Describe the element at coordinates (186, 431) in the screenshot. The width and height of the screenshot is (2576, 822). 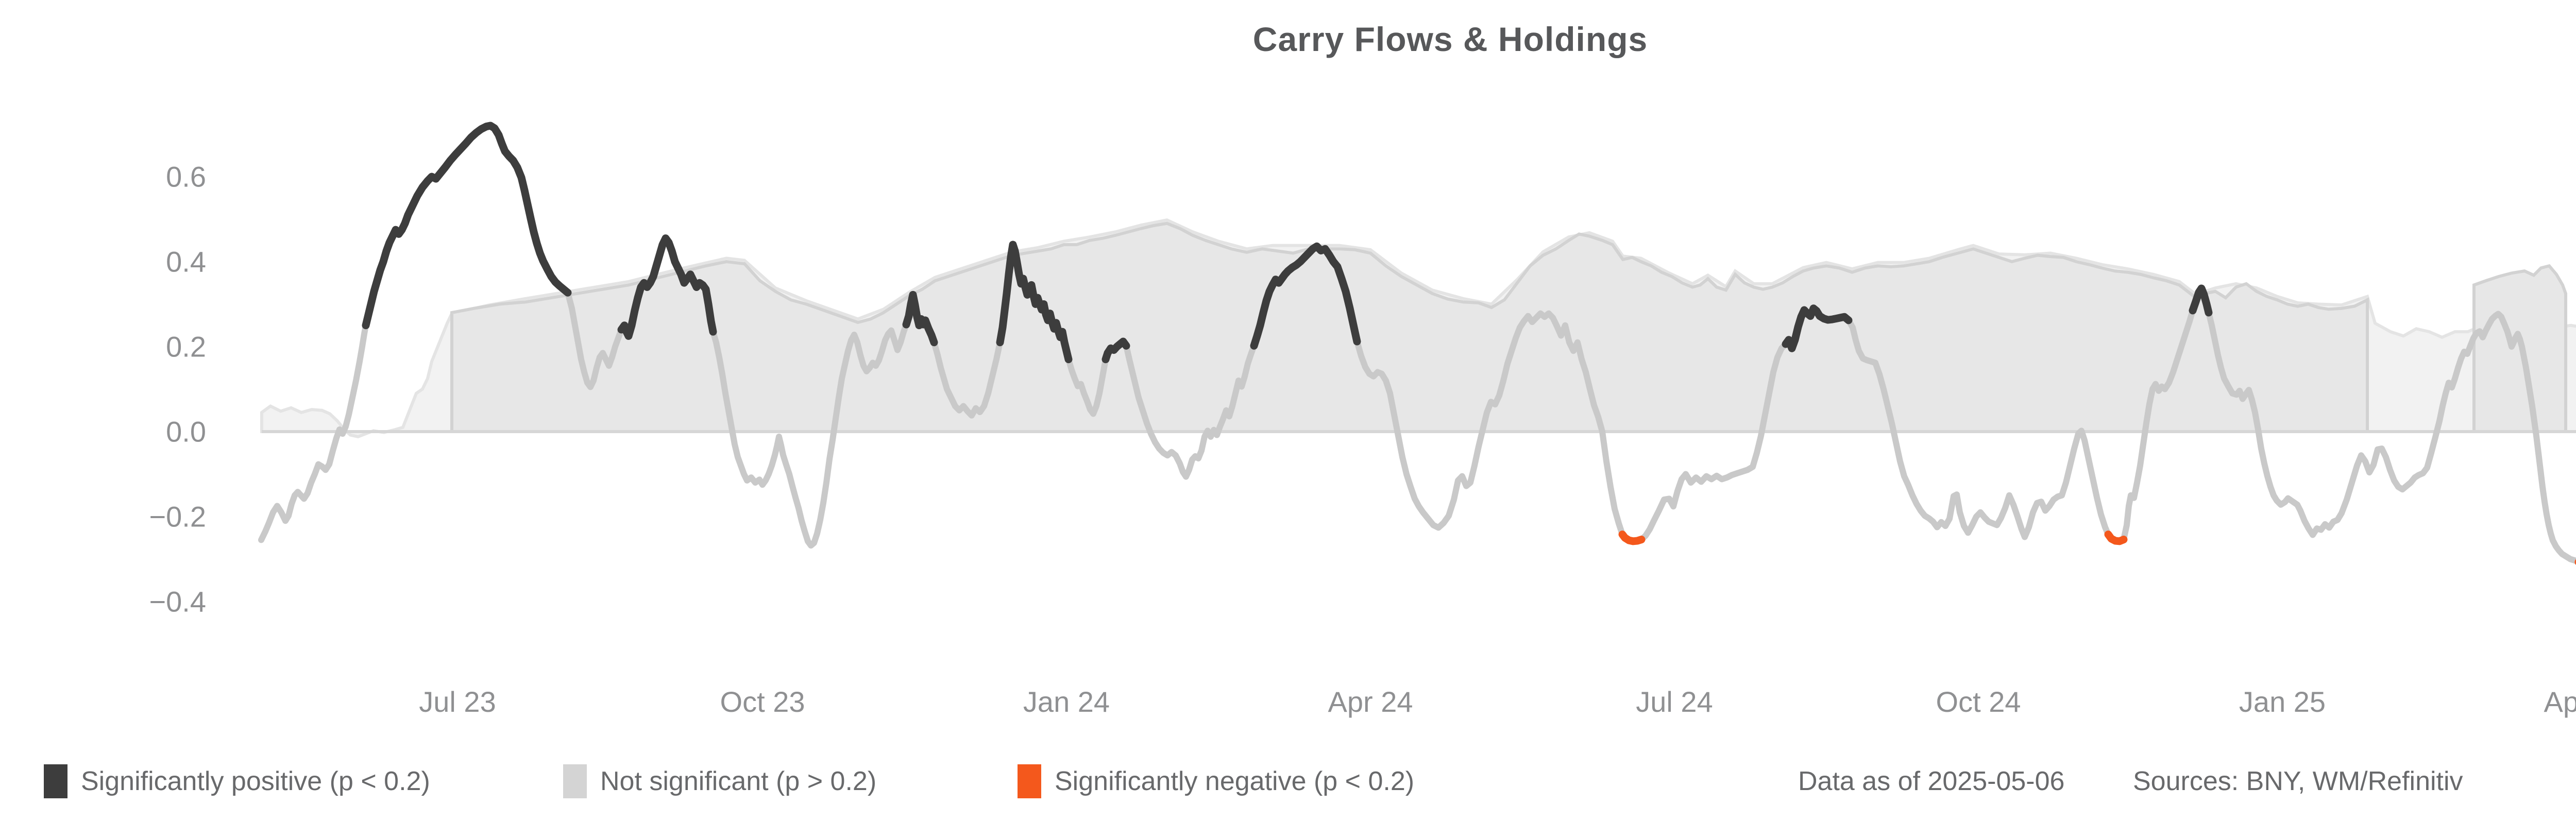
I see `y-tick-label: 0.0` at that location.